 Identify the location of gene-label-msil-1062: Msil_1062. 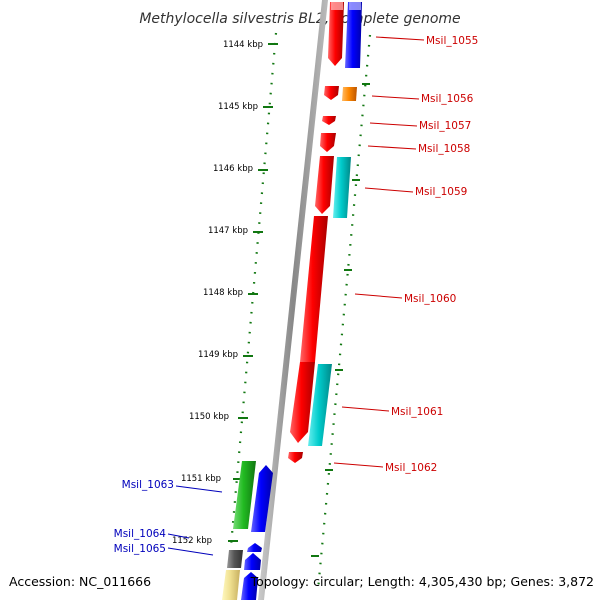
(411, 468).